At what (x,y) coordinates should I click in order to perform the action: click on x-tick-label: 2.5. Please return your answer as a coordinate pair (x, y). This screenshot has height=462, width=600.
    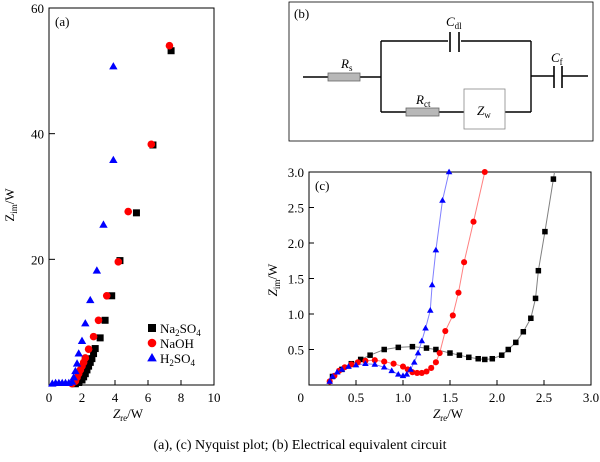
    Looking at the image, I should click on (544, 397).